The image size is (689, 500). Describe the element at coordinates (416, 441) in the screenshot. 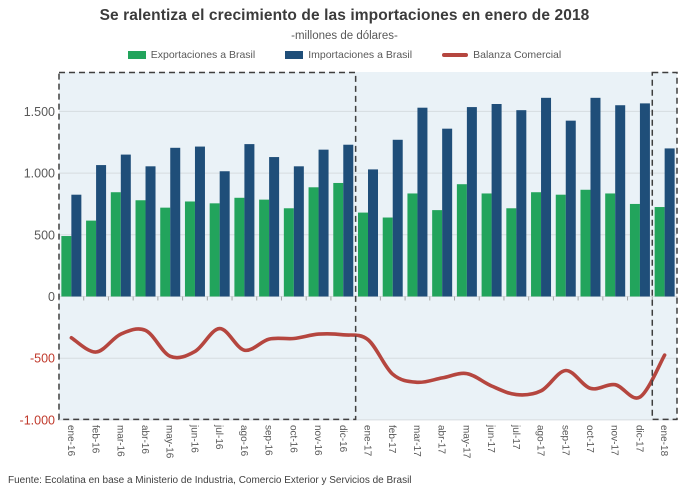

I see `x-axis-label: mar-17` at that location.